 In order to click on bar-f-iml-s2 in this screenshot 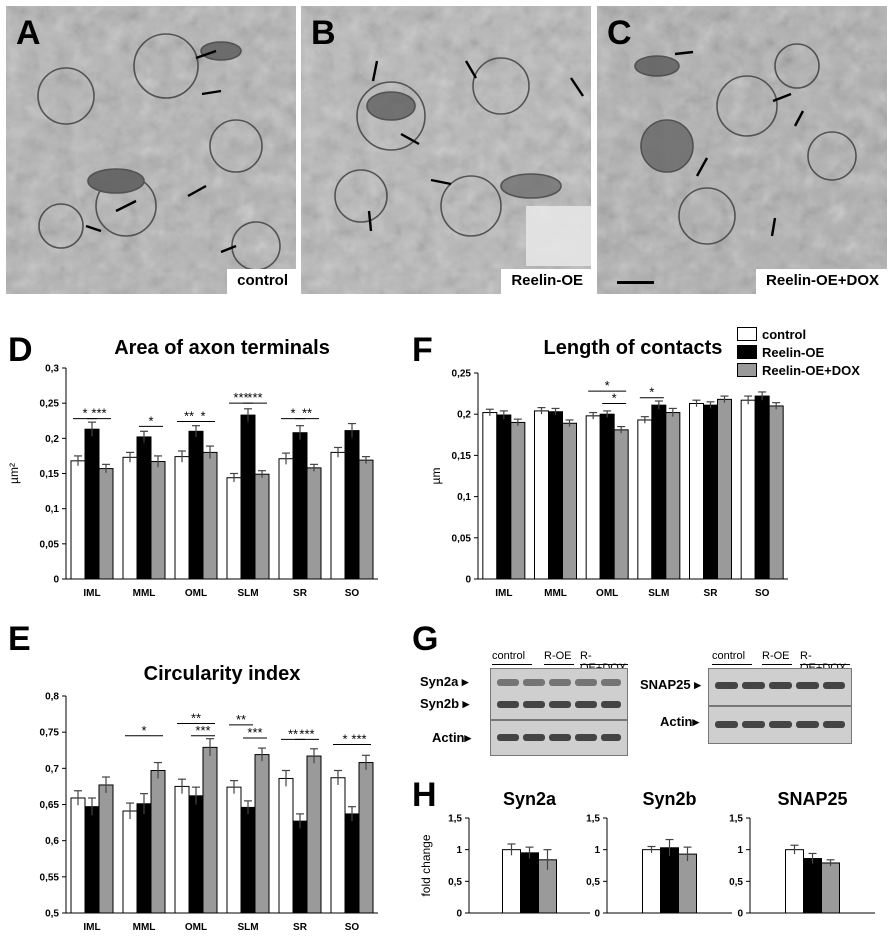, I will do `click(518, 500)`.